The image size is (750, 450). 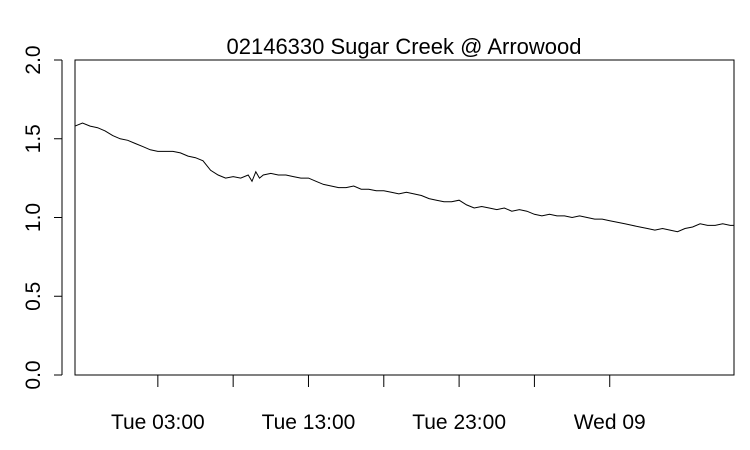 What do you see at coordinates (33, 217) in the screenshot?
I see `y-tick-label: 1.0` at bounding box center [33, 217].